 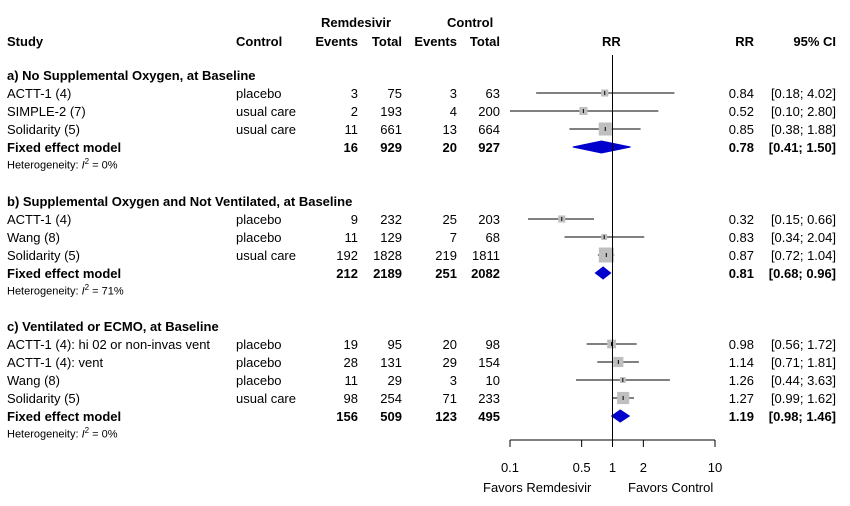 What do you see at coordinates (356, 22) in the screenshot?
I see `header-group-remdesivir: Remdesivir` at bounding box center [356, 22].